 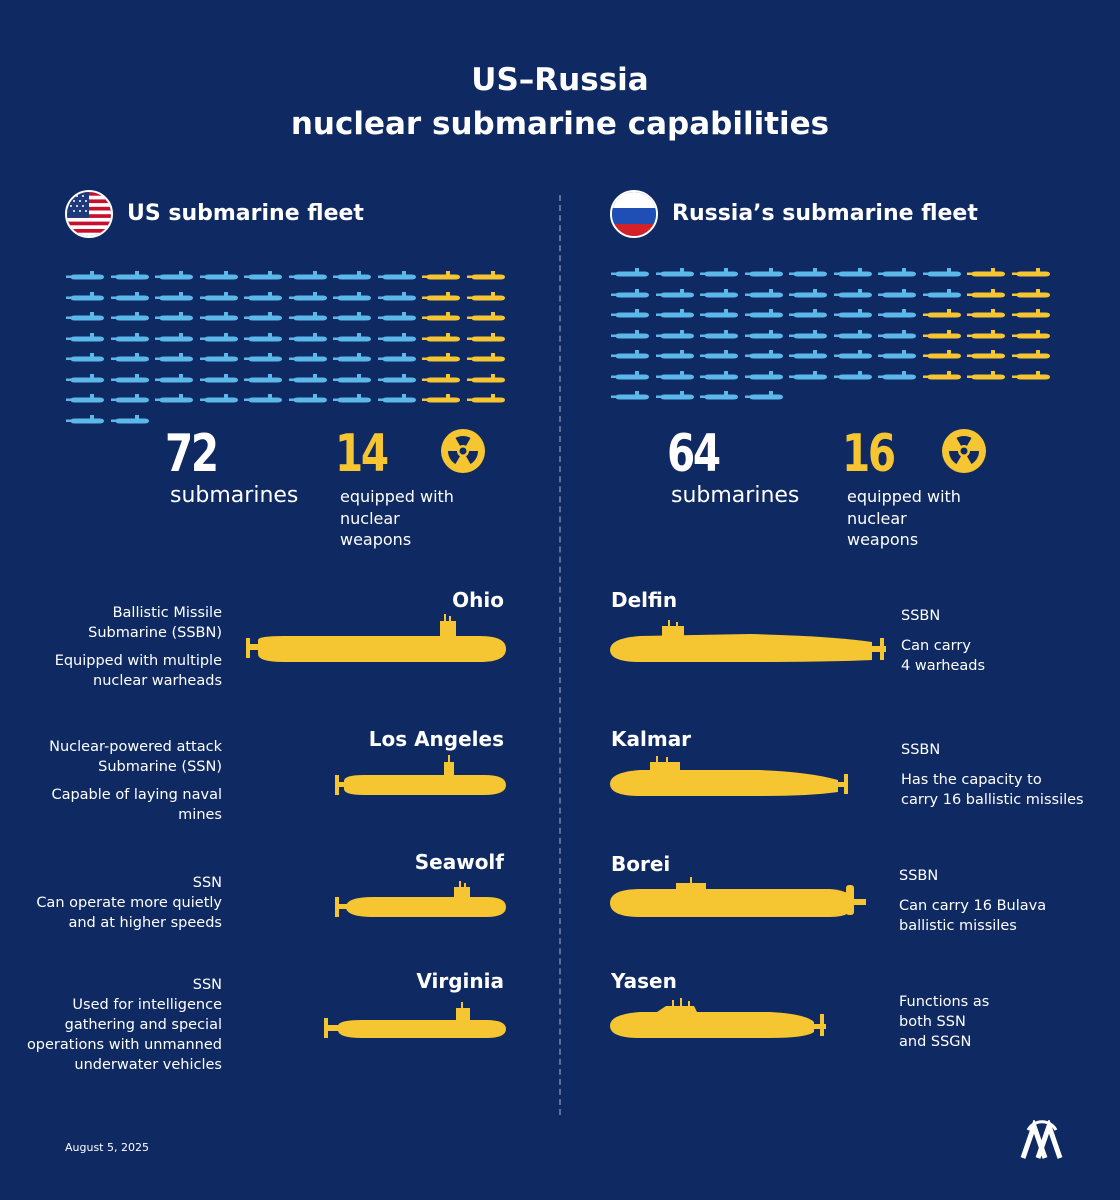 I want to click on us-total-label: submarines, so click(x=234, y=495).